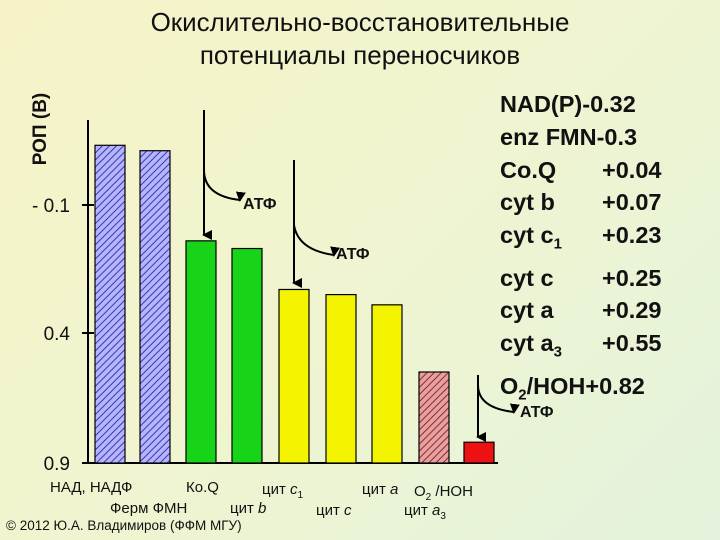  What do you see at coordinates (149, 508) in the screenshot?
I see `category-label: Ферм ФМН` at bounding box center [149, 508].